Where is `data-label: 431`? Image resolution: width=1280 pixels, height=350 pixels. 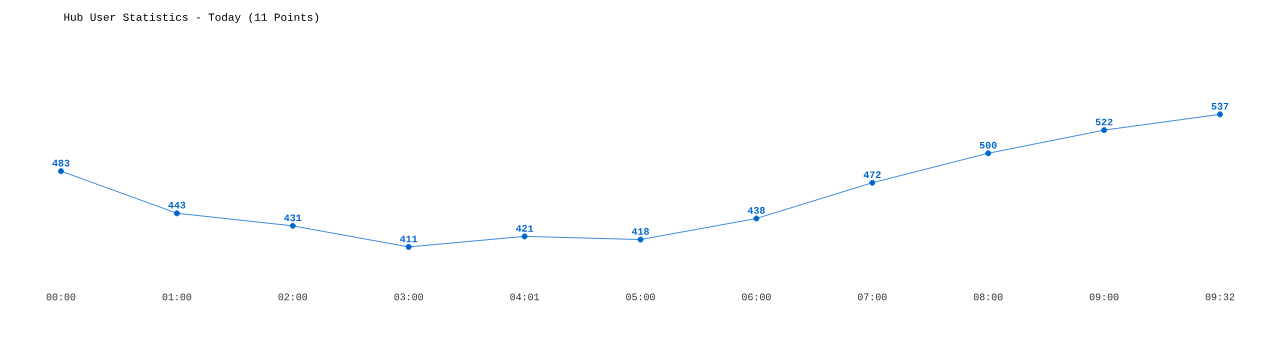
data-label: 431 is located at coordinates (293, 218).